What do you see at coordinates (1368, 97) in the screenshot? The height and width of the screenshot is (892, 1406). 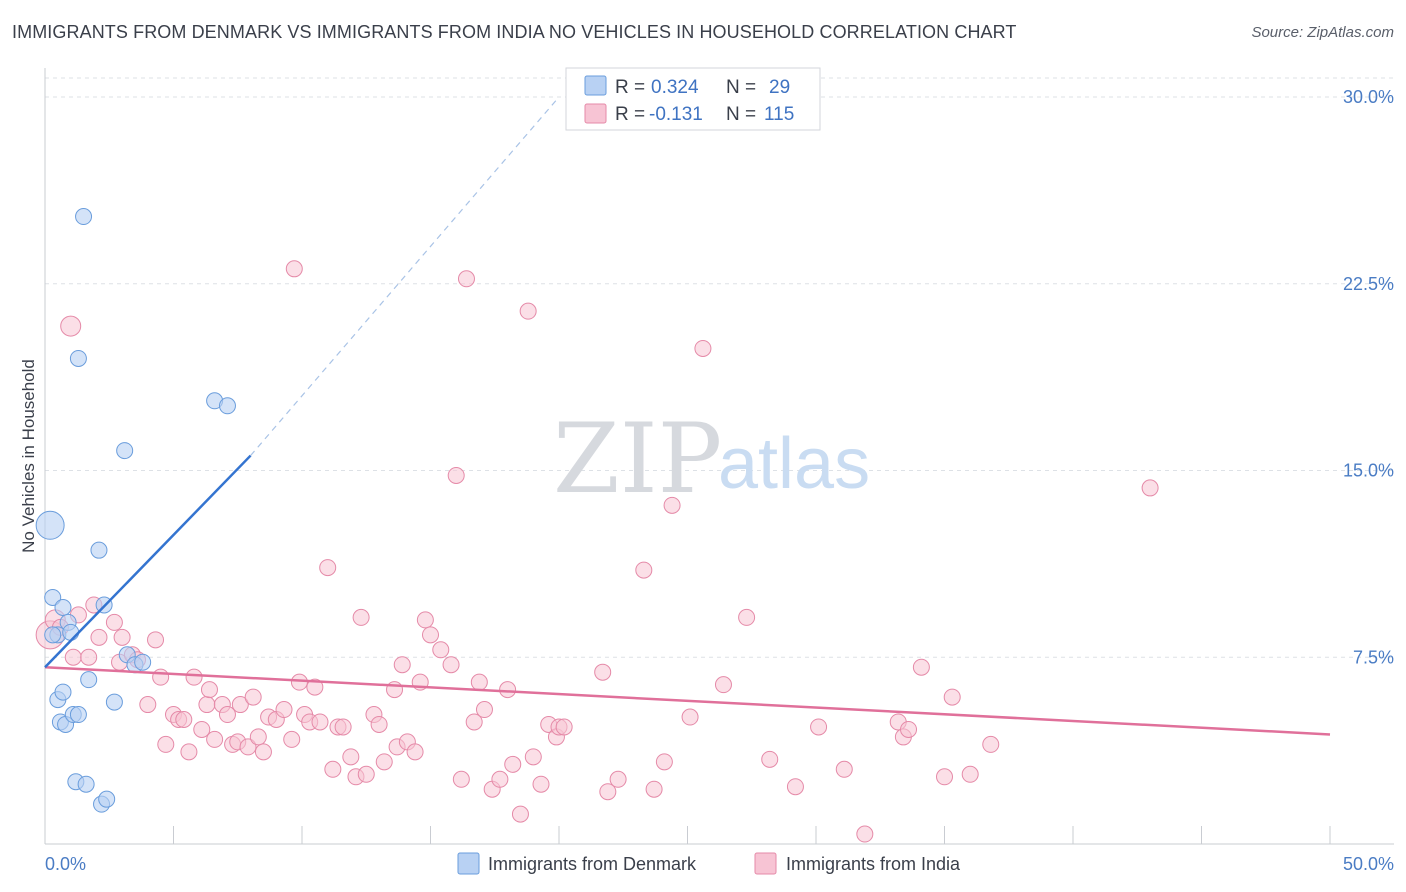 I see `y-tick-label: 30.0%` at bounding box center [1368, 97].